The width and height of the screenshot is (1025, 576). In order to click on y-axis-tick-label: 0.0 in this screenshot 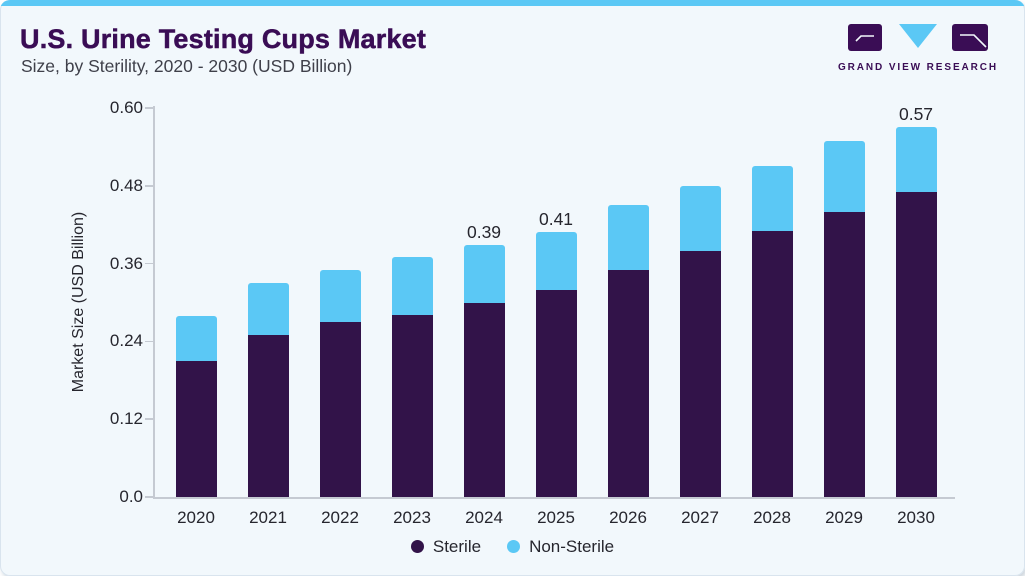, I will do `click(131, 496)`.